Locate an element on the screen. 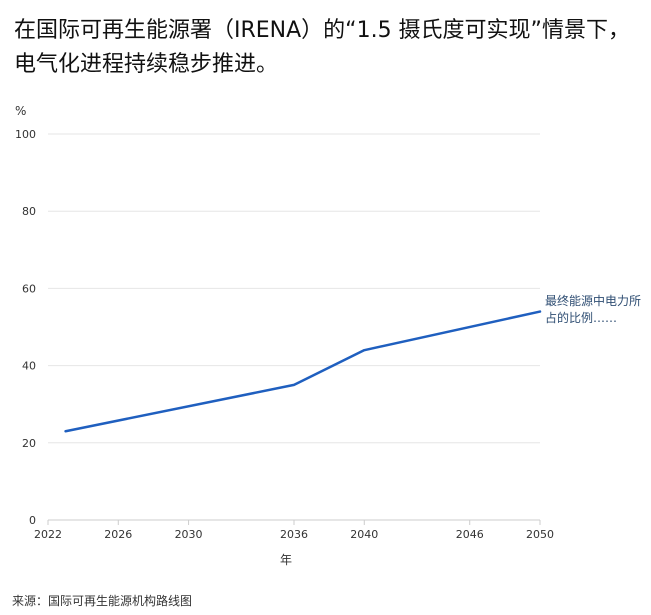 The width and height of the screenshot is (651, 615). x-tick-label-2040: 2040 is located at coordinates (364, 534).